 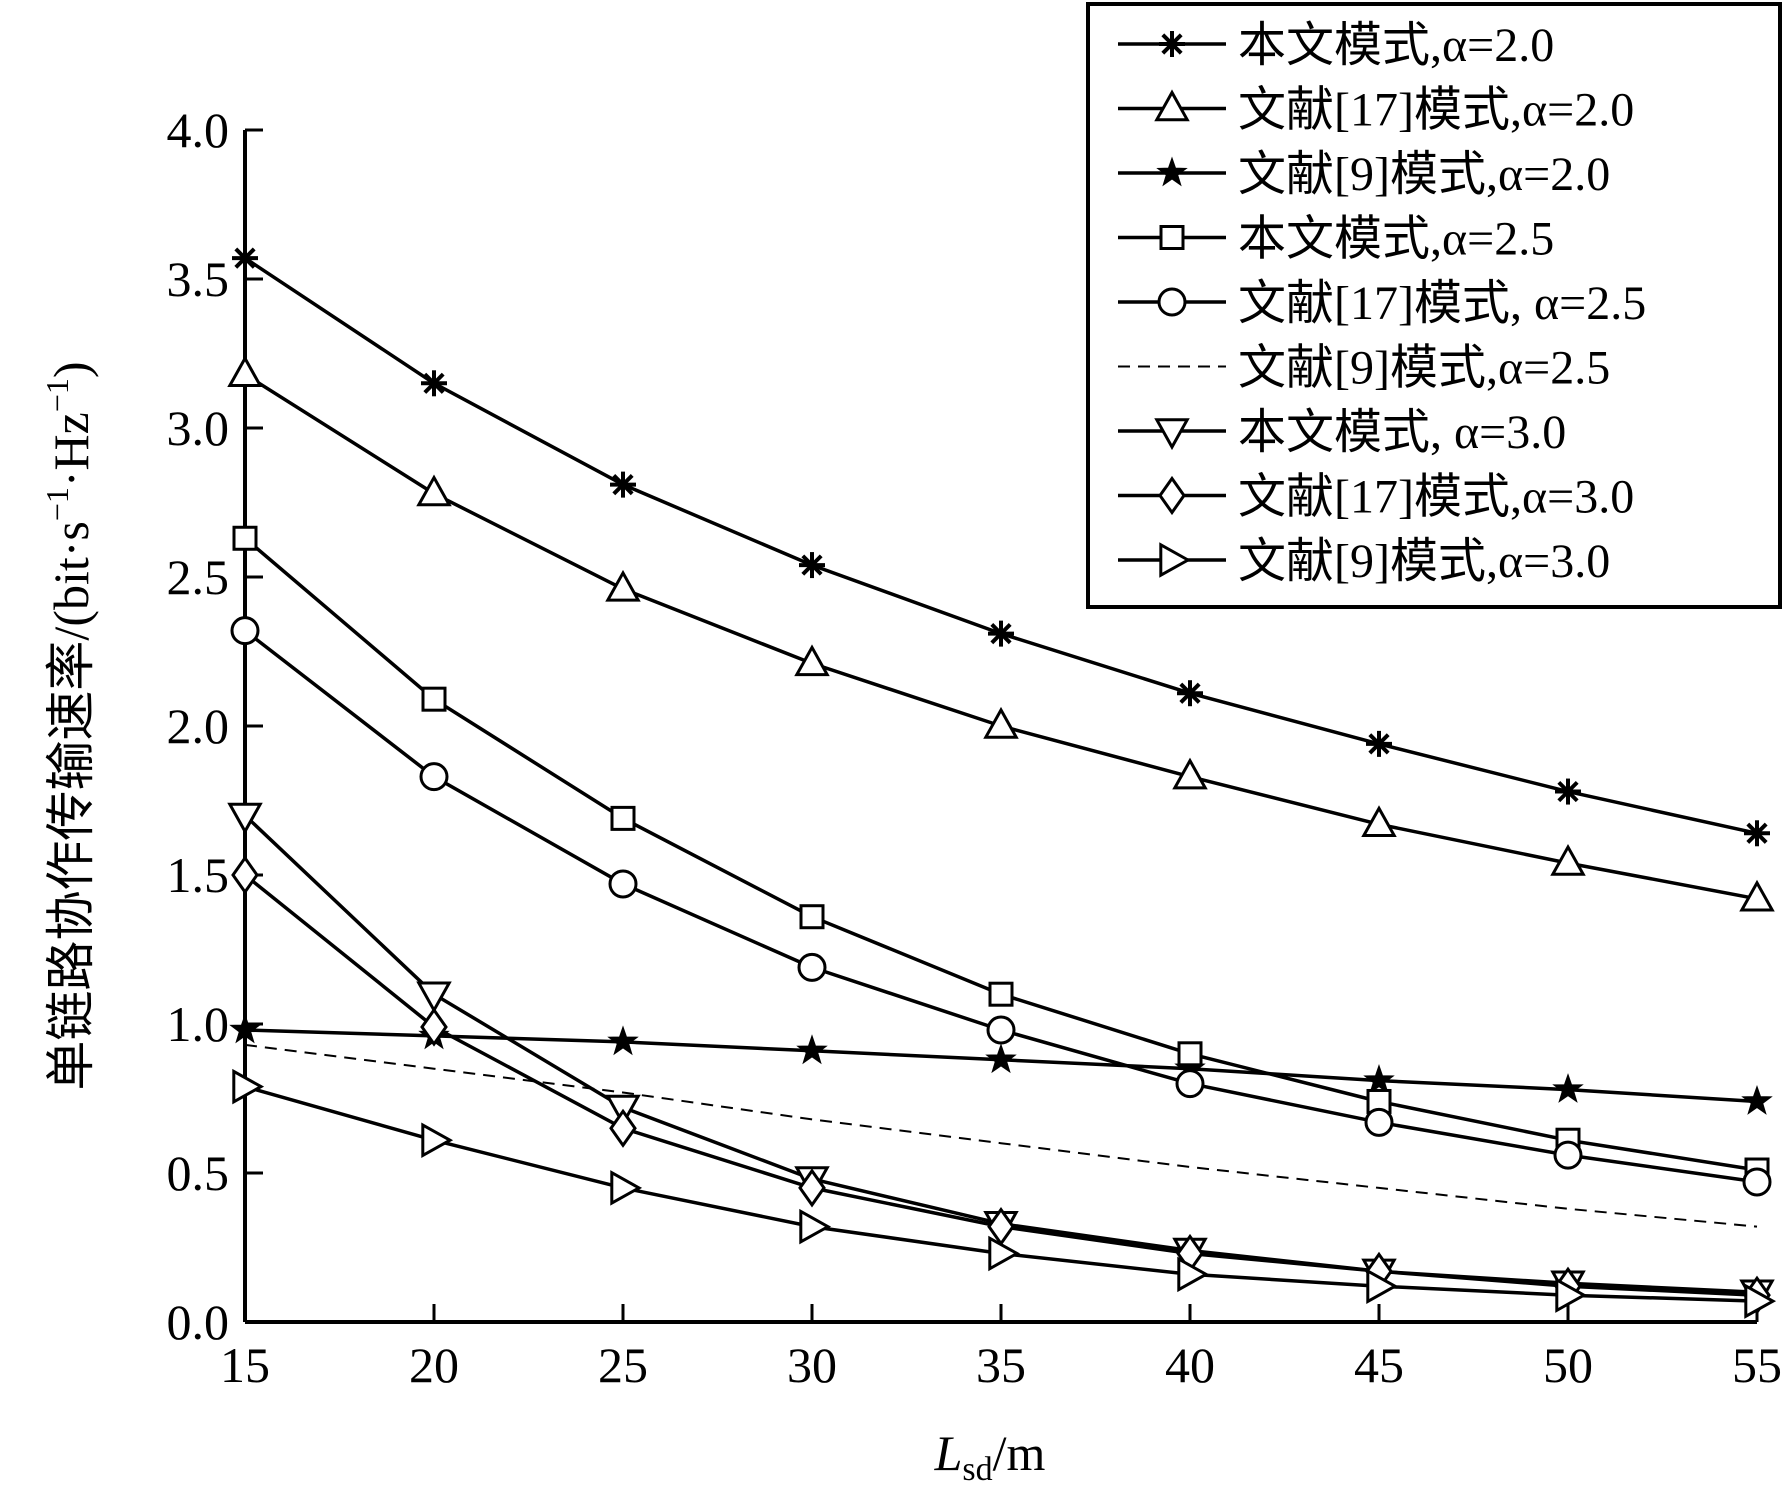 What do you see at coordinates (623, 1365) in the screenshot?
I see `x-tick-label: 25` at bounding box center [623, 1365].